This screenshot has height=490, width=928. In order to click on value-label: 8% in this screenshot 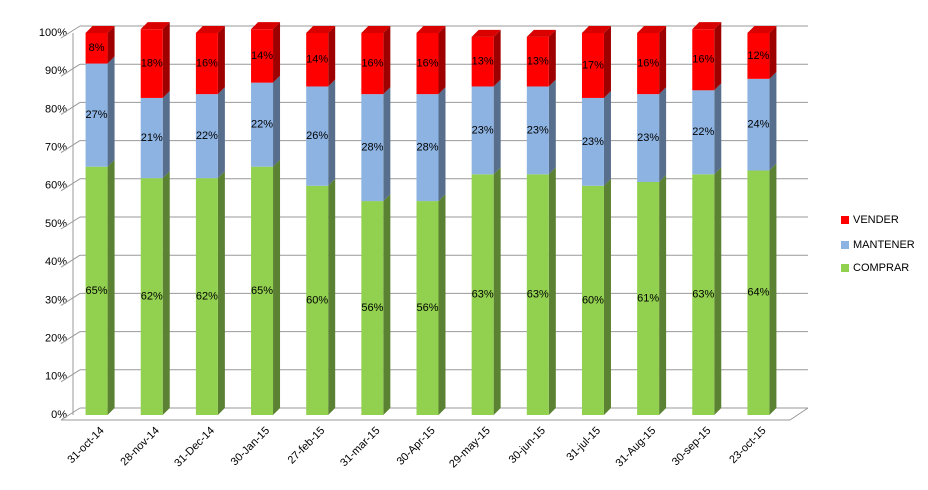, I will do `click(97, 48)`.